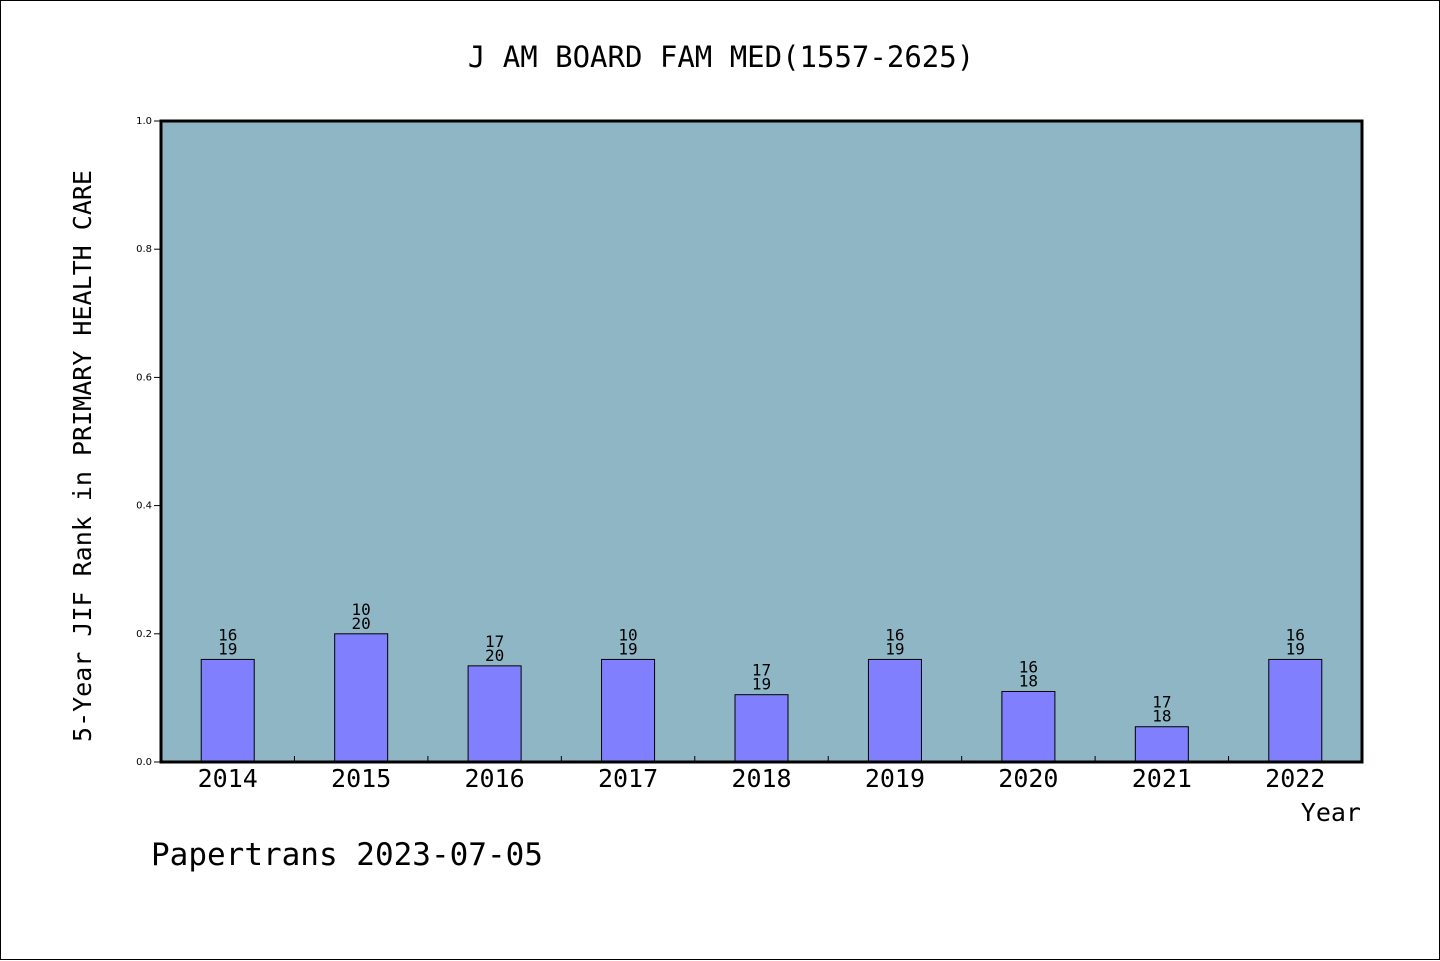 This screenshot has width=1440, height=961. Describe the element at coordinates (144, 506) in the screenshot. I see `y-tick-label-0.4: 0.4` at that location.